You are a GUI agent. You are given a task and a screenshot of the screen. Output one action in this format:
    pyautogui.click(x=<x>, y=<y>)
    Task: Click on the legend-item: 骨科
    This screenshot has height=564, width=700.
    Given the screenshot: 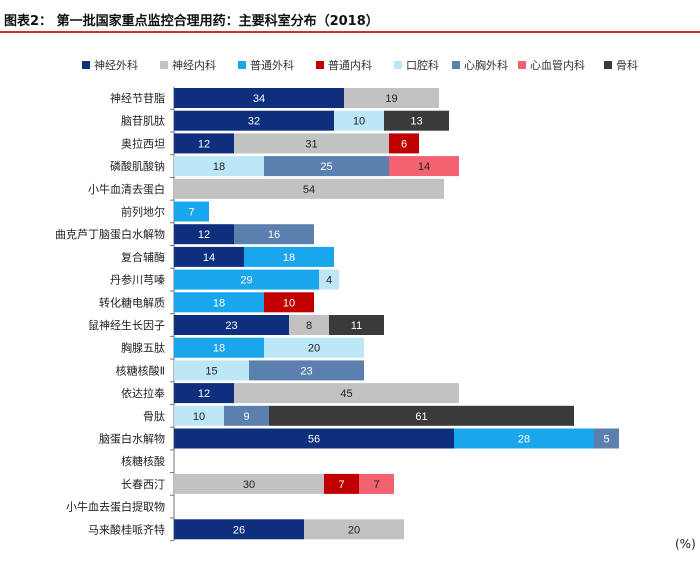 What is the action you would take?
    pyautogui.click(x=621, y=65)
    